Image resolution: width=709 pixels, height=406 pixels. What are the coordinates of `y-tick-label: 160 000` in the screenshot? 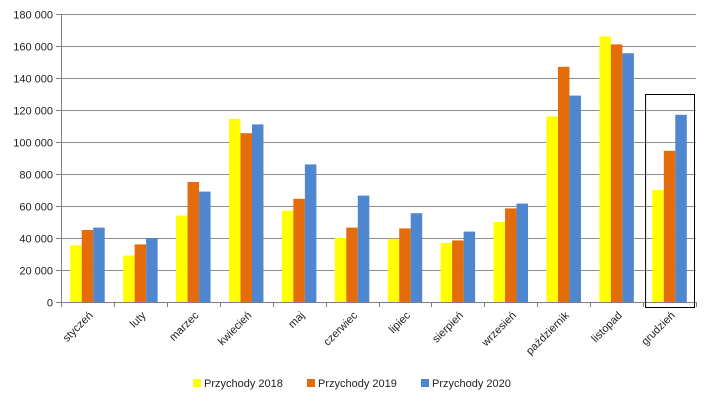 It's located at (33, 48).